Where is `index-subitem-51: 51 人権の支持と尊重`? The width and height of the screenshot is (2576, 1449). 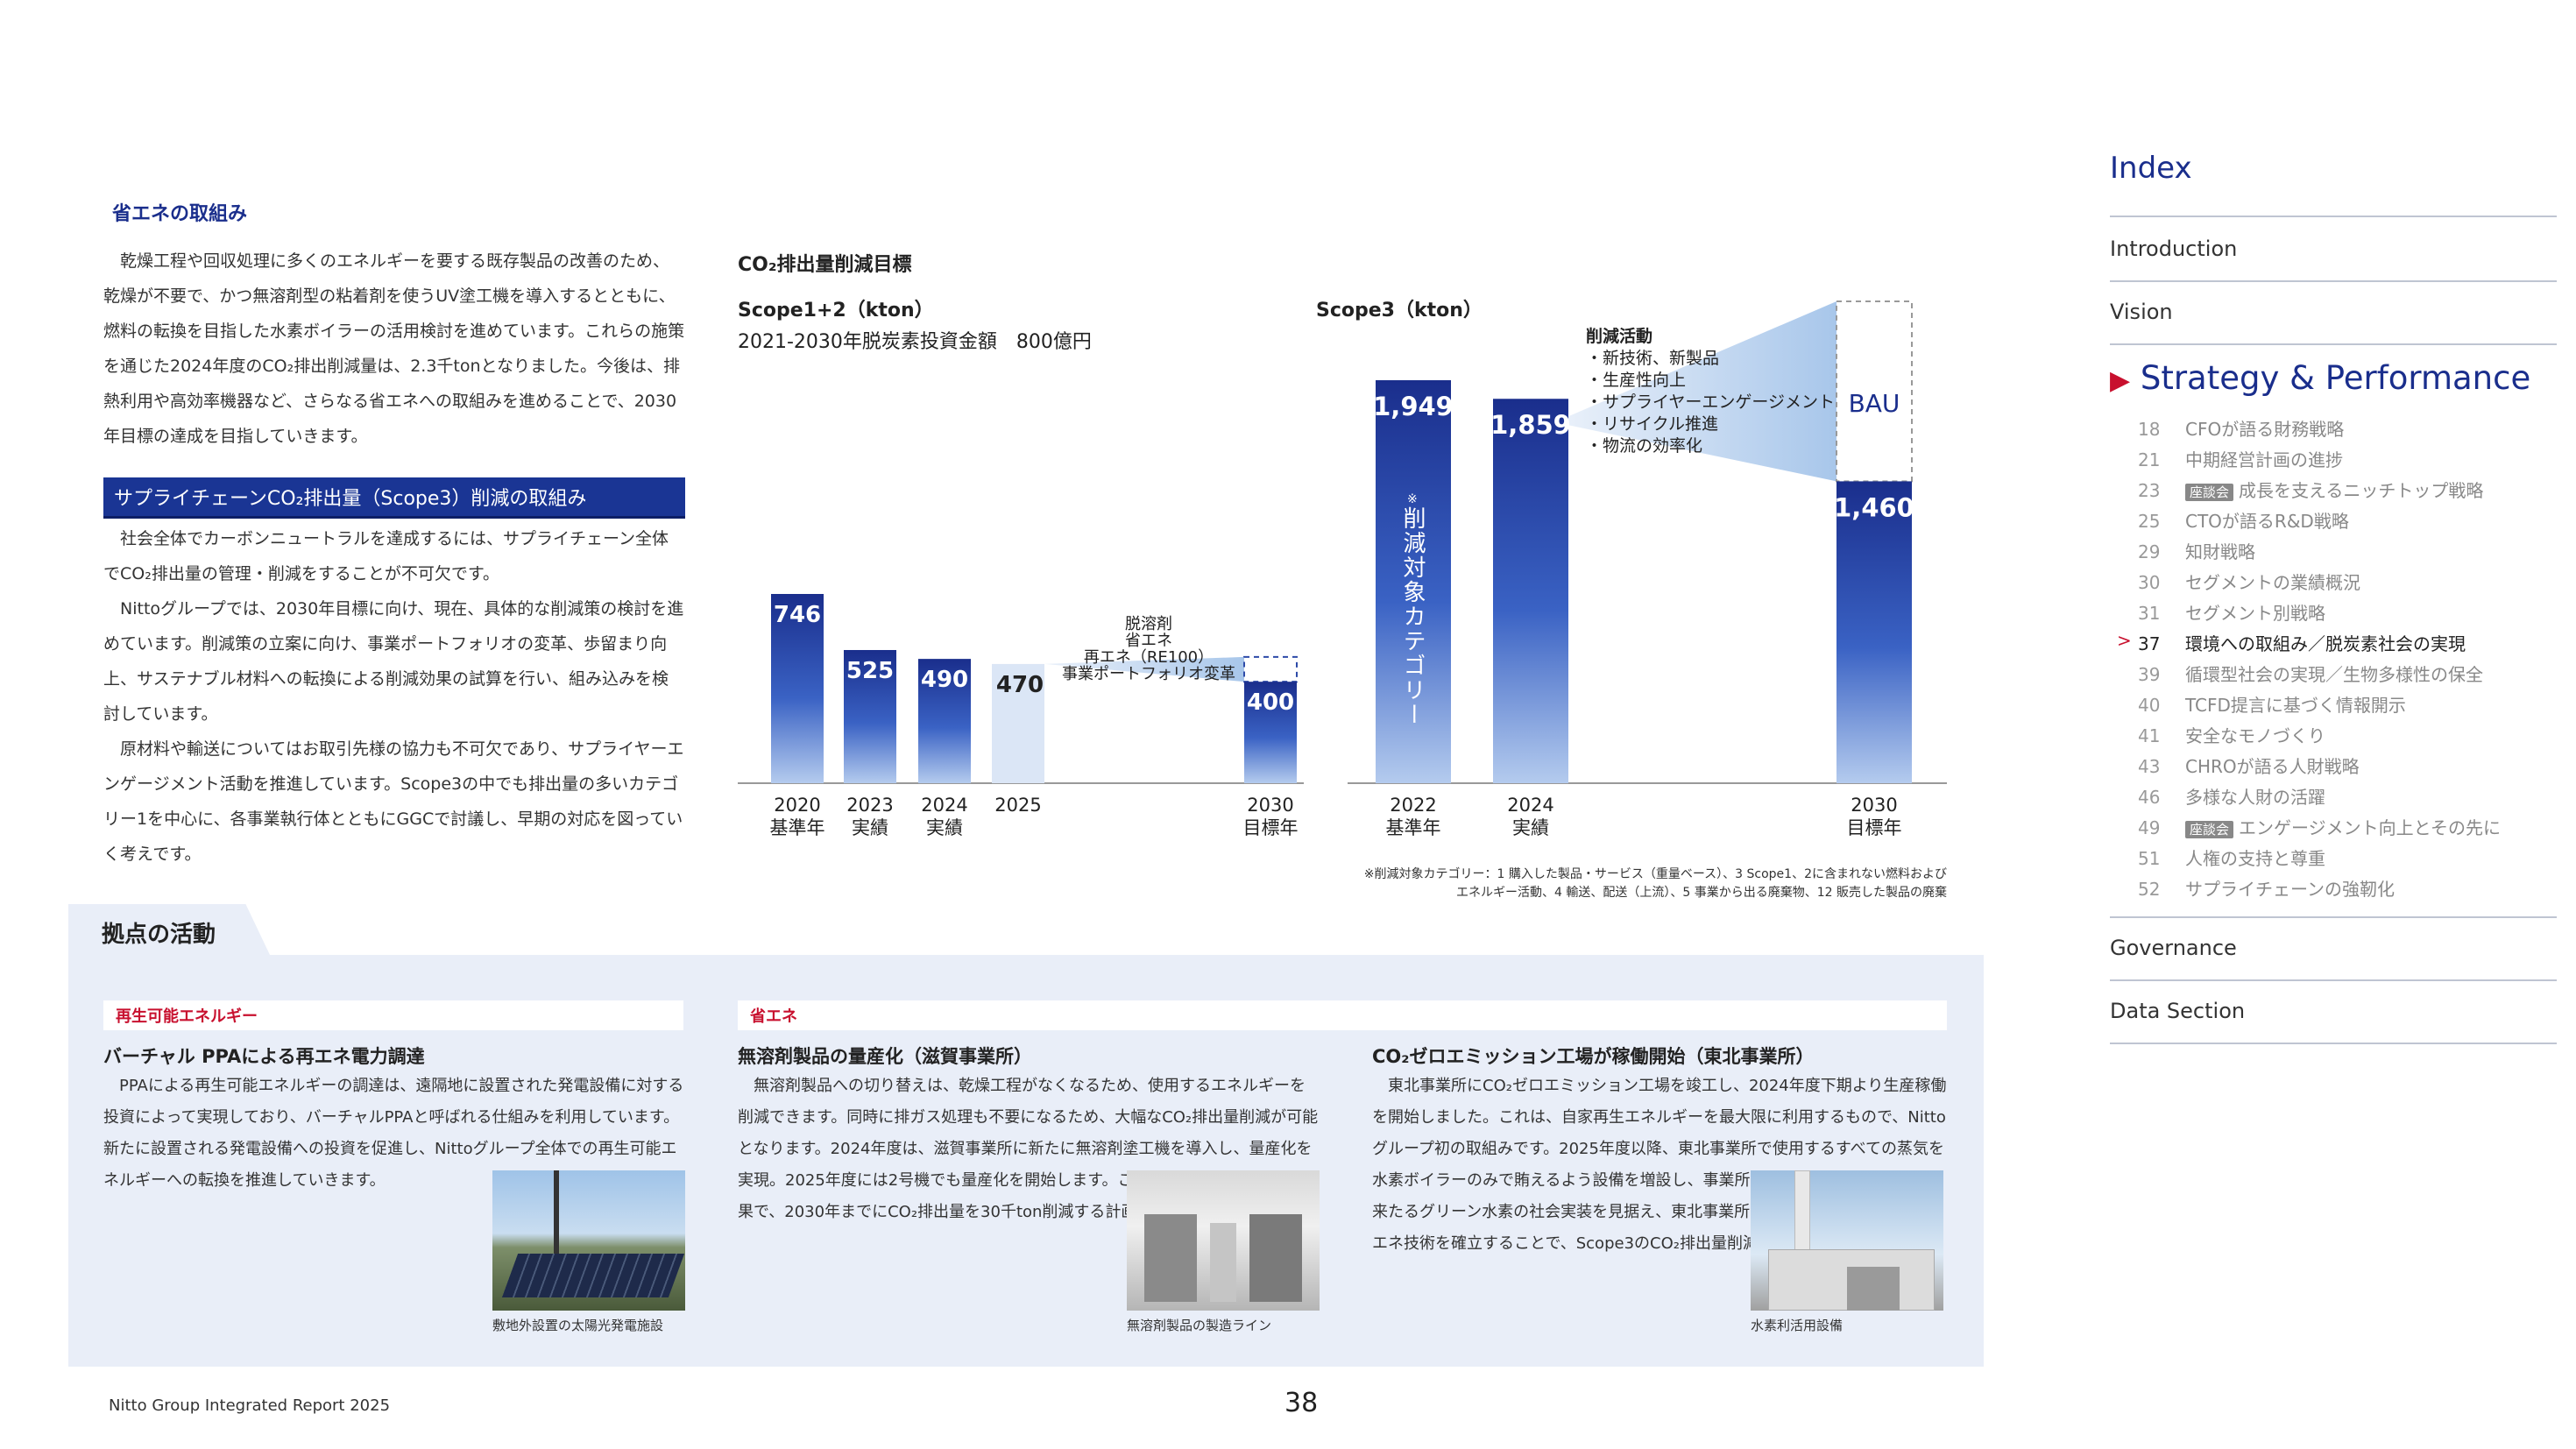
index-subitem-51: 51 人権の支持と尊重 is located at coordinates (2231, 858).